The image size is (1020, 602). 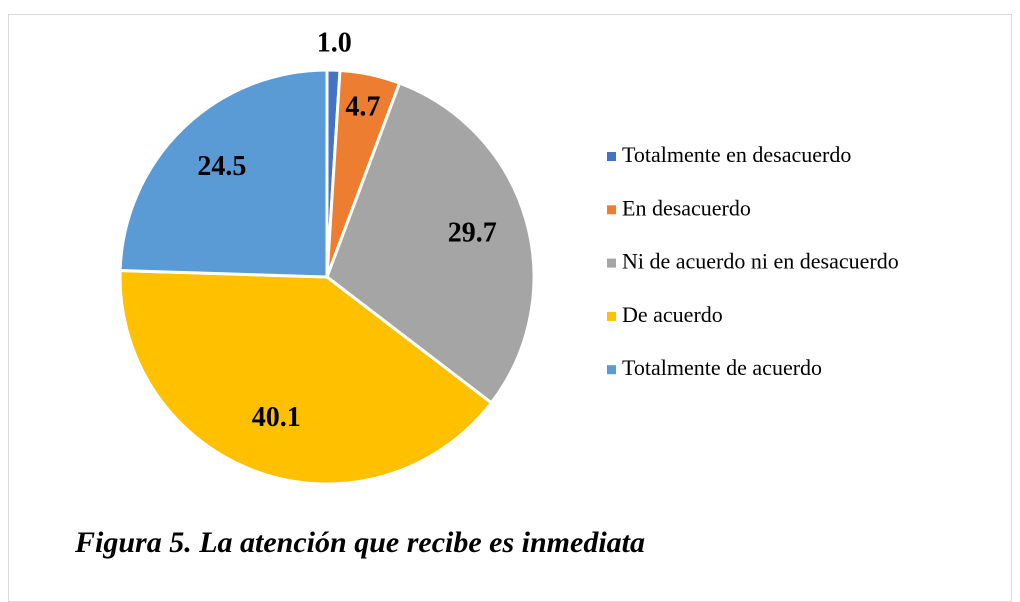 I want to click on data-label: 4.7, so click(x=362, y=106).